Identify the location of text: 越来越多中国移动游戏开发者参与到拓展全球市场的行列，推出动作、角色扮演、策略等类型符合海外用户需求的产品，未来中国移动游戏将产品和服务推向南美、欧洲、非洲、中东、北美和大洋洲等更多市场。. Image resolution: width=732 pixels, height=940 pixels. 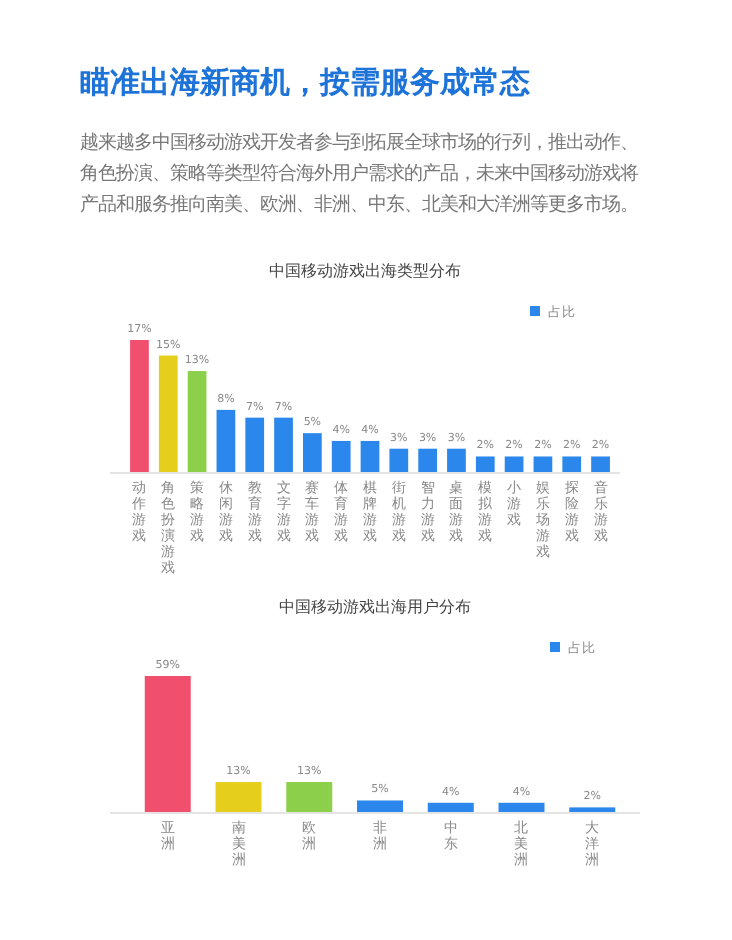
(359, 174).